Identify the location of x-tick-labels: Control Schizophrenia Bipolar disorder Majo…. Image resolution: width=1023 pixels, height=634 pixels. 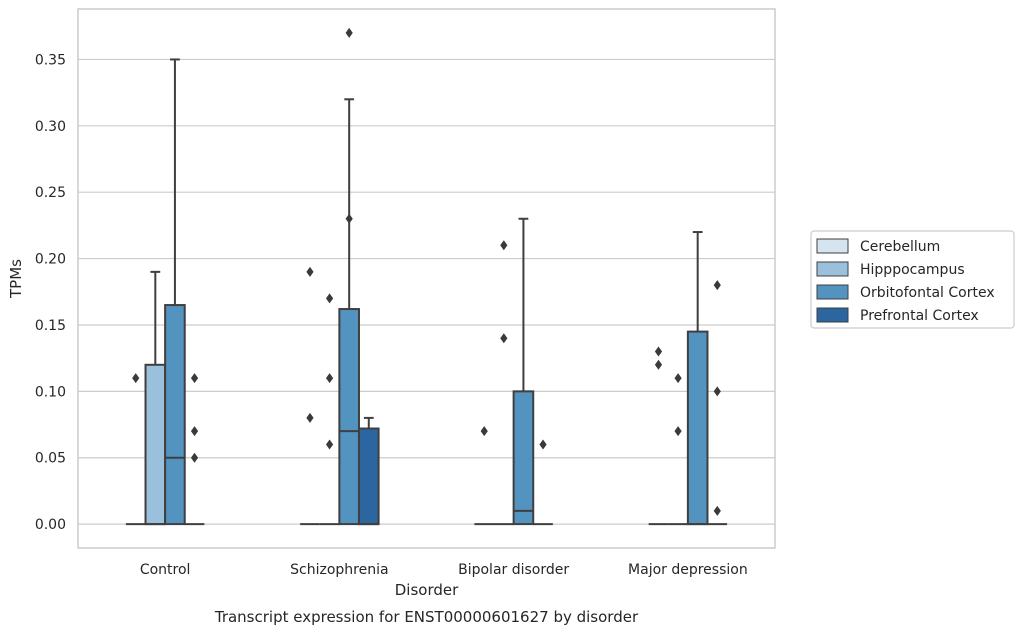
(444, 570).